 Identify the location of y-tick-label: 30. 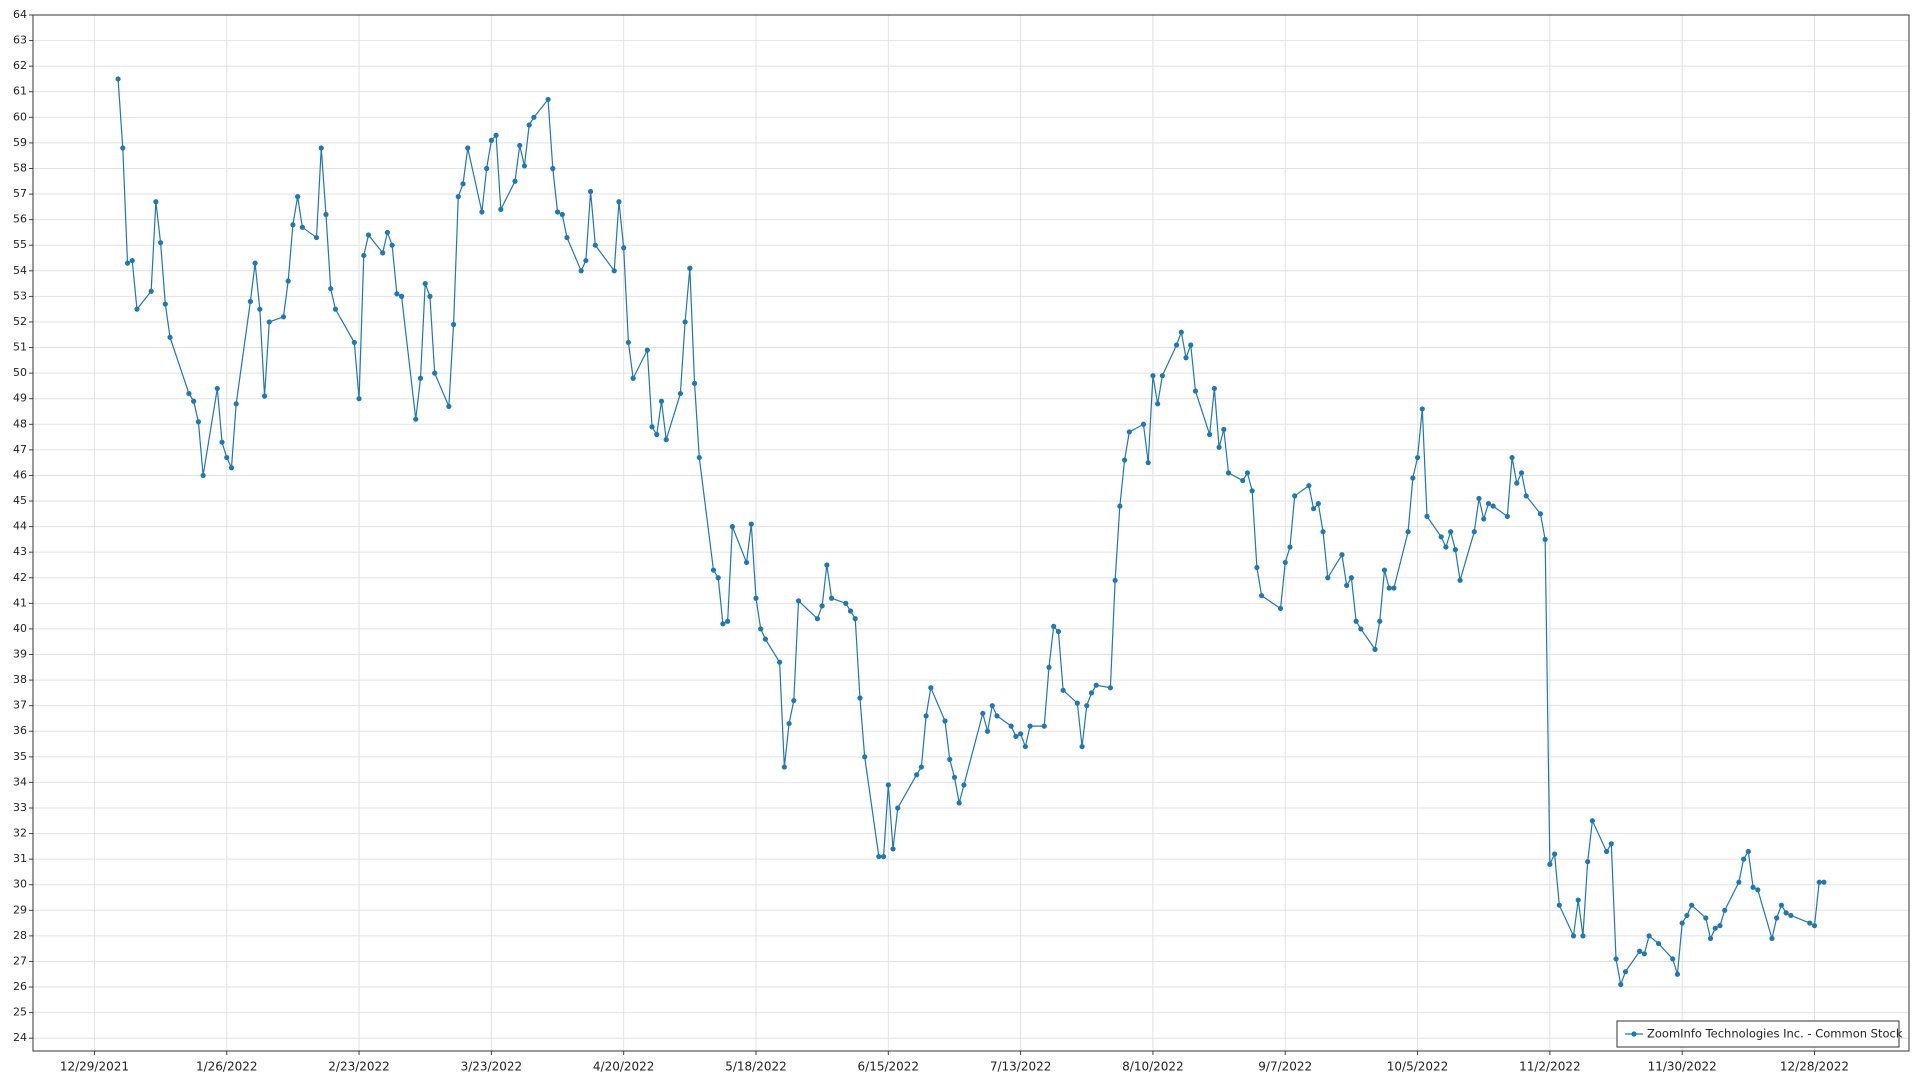
(20, 884).